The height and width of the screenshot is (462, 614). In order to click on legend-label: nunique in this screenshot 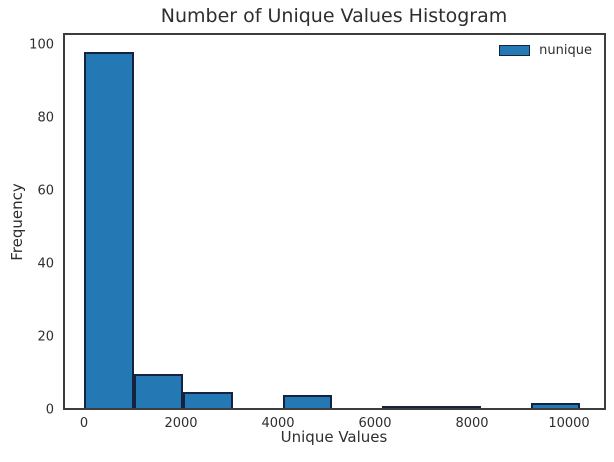, I will do `click(565, 50)`.